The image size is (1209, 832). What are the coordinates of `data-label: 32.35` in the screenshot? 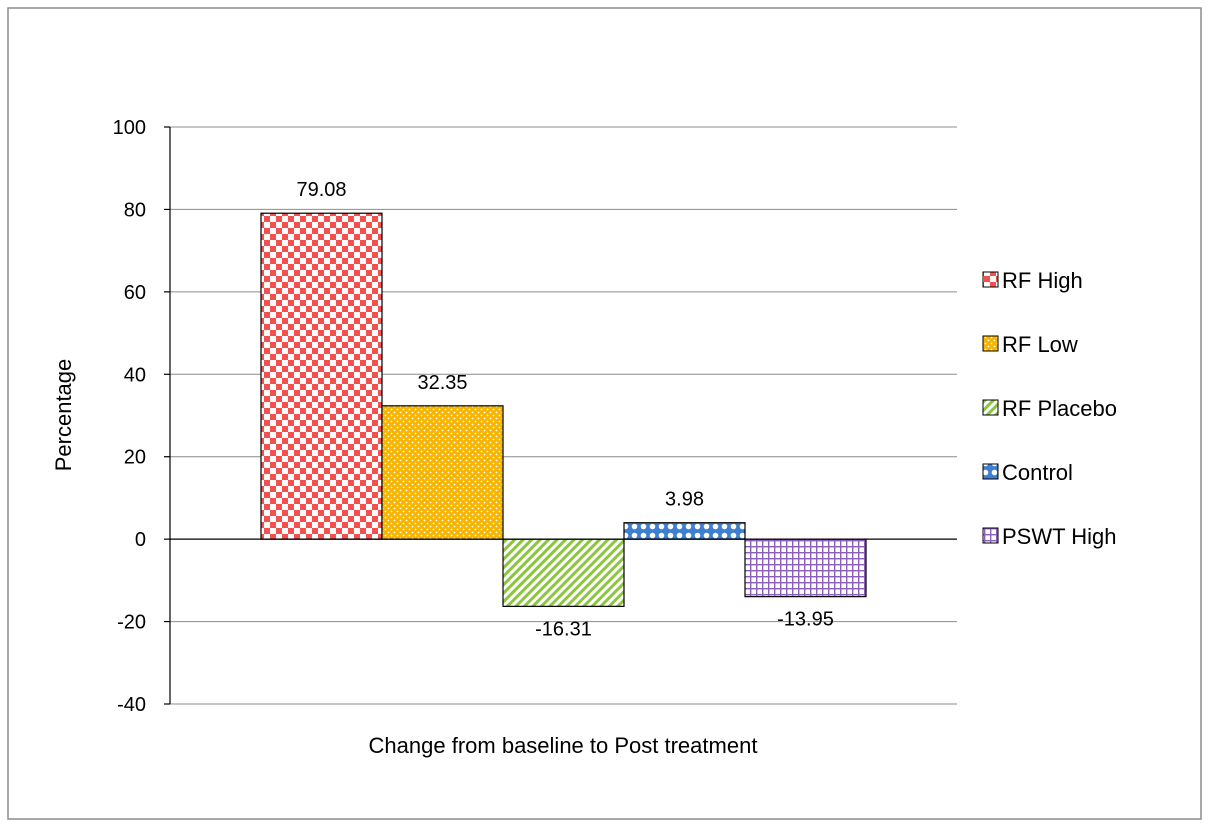 It's located at (442, 383).